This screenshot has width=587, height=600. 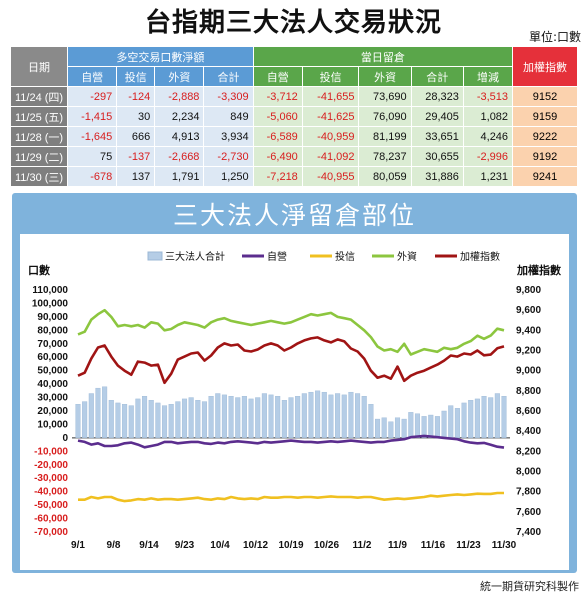 I want to click on oi-cell: 4,246, so click(x=488, y=136).